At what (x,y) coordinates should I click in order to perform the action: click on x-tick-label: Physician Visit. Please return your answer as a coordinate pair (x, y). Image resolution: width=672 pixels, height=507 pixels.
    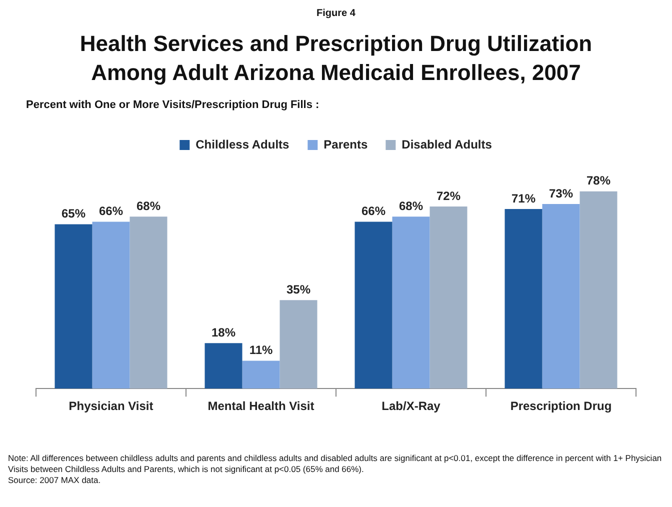
    Looking at the image, I should click on (111, 406).